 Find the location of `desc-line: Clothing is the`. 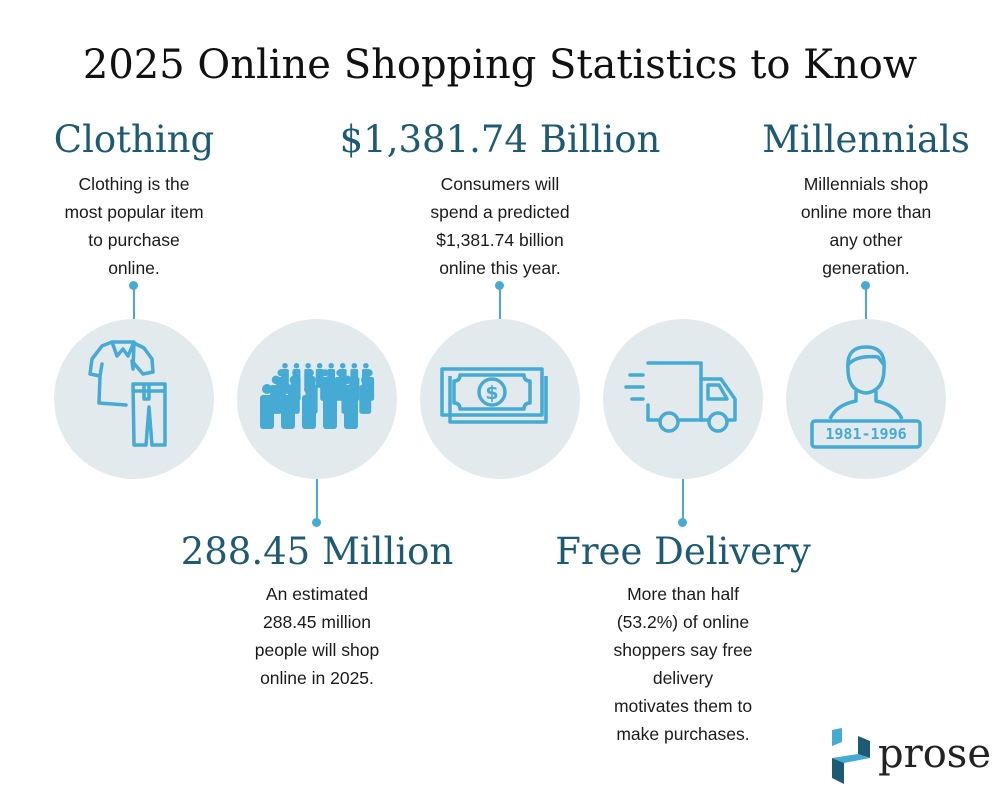

desc-line: Clothing is the is located at coordinates (134, 184).